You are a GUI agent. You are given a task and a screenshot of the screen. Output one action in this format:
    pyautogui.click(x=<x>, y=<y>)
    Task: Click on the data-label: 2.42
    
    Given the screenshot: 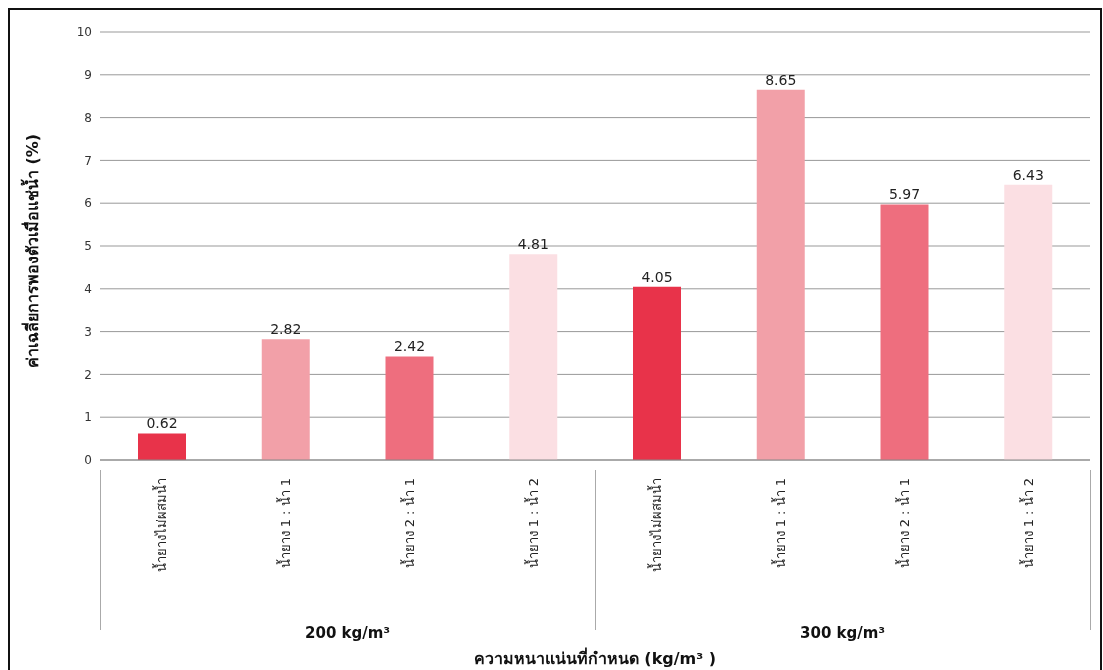 What is the action you would take?
    pyautogui.click(x=409, y=346)
    